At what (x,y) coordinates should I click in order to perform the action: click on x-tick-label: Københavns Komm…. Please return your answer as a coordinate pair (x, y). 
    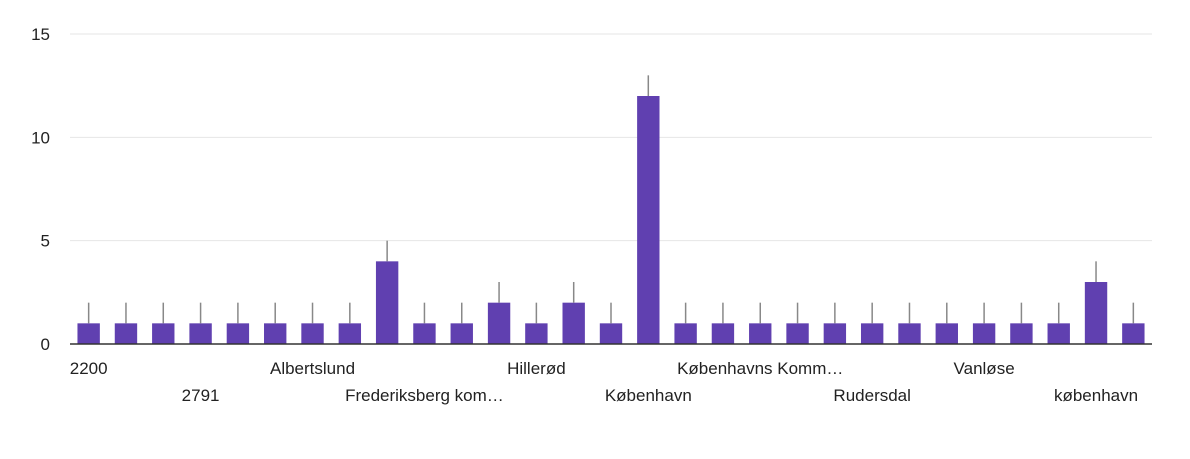
    Looking at the image, I should click on (760, 368).